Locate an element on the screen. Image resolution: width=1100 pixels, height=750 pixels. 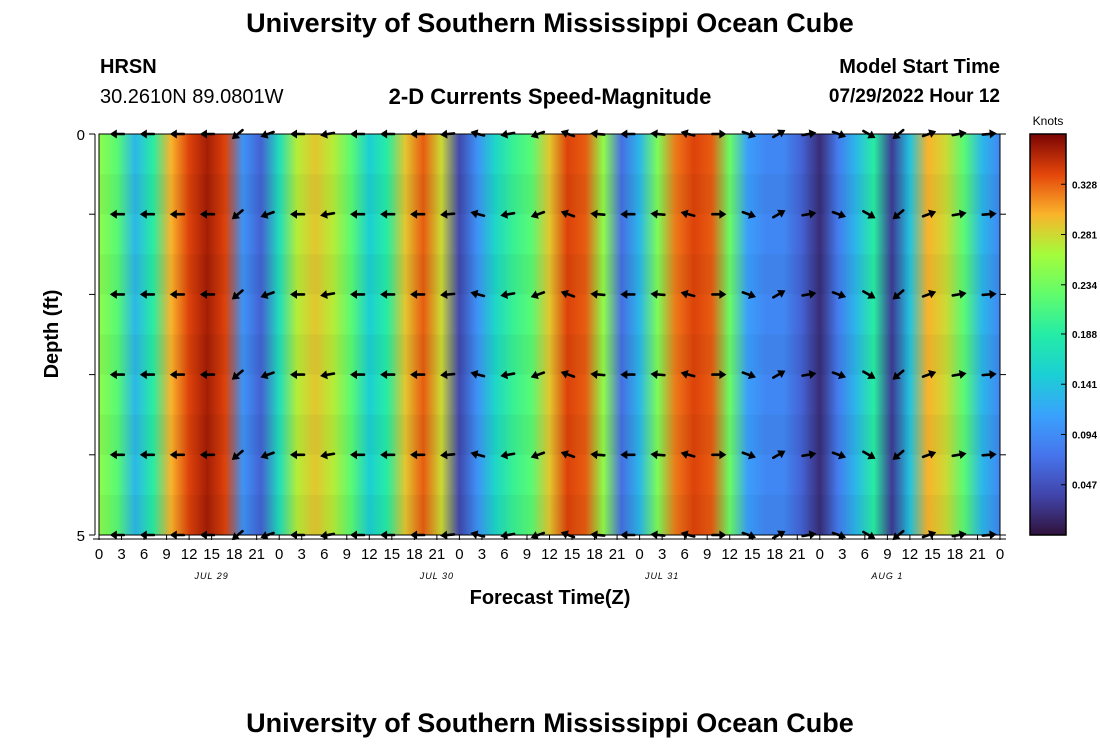
x-tick-label: 21 is located at coordinates (437, 554).